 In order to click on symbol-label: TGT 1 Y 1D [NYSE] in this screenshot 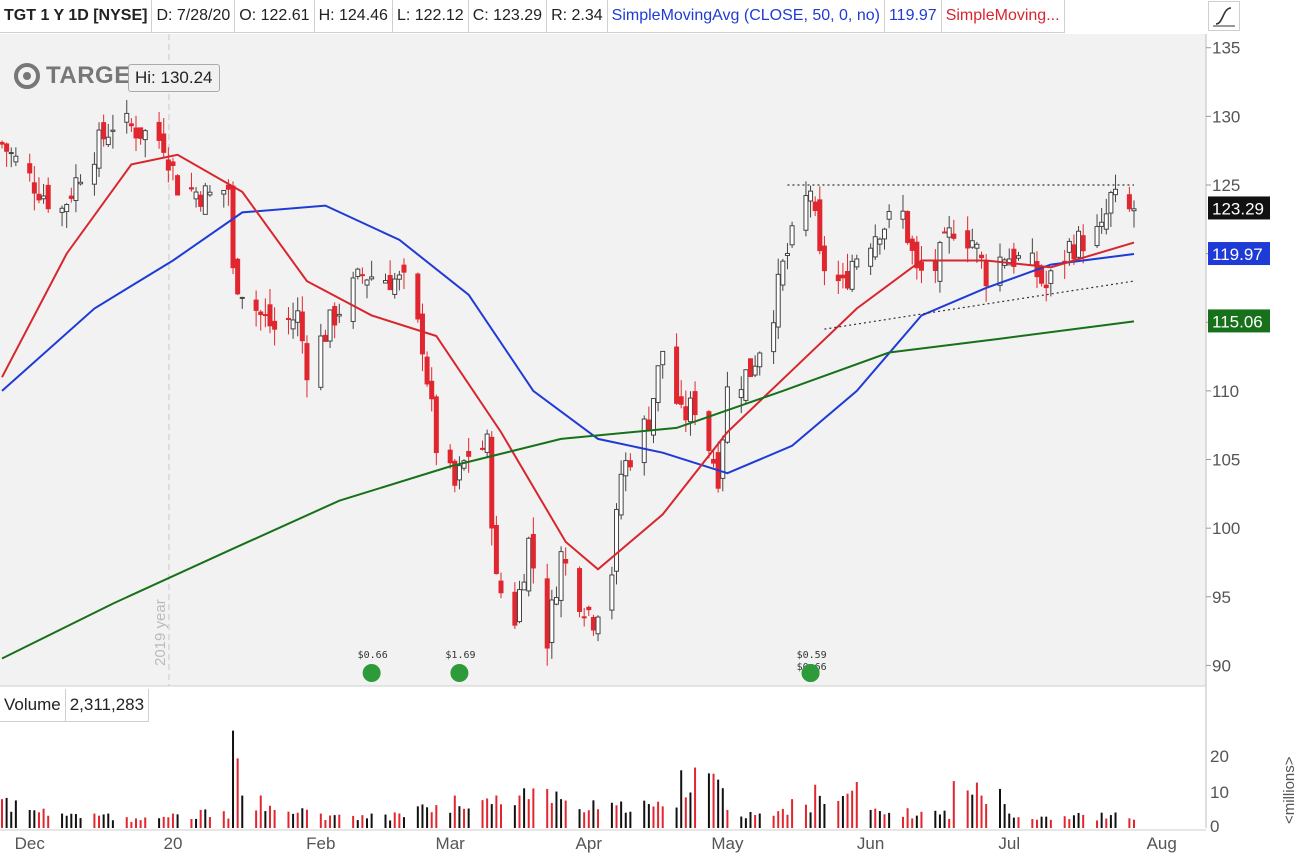, I will do `click(76, 16)`.